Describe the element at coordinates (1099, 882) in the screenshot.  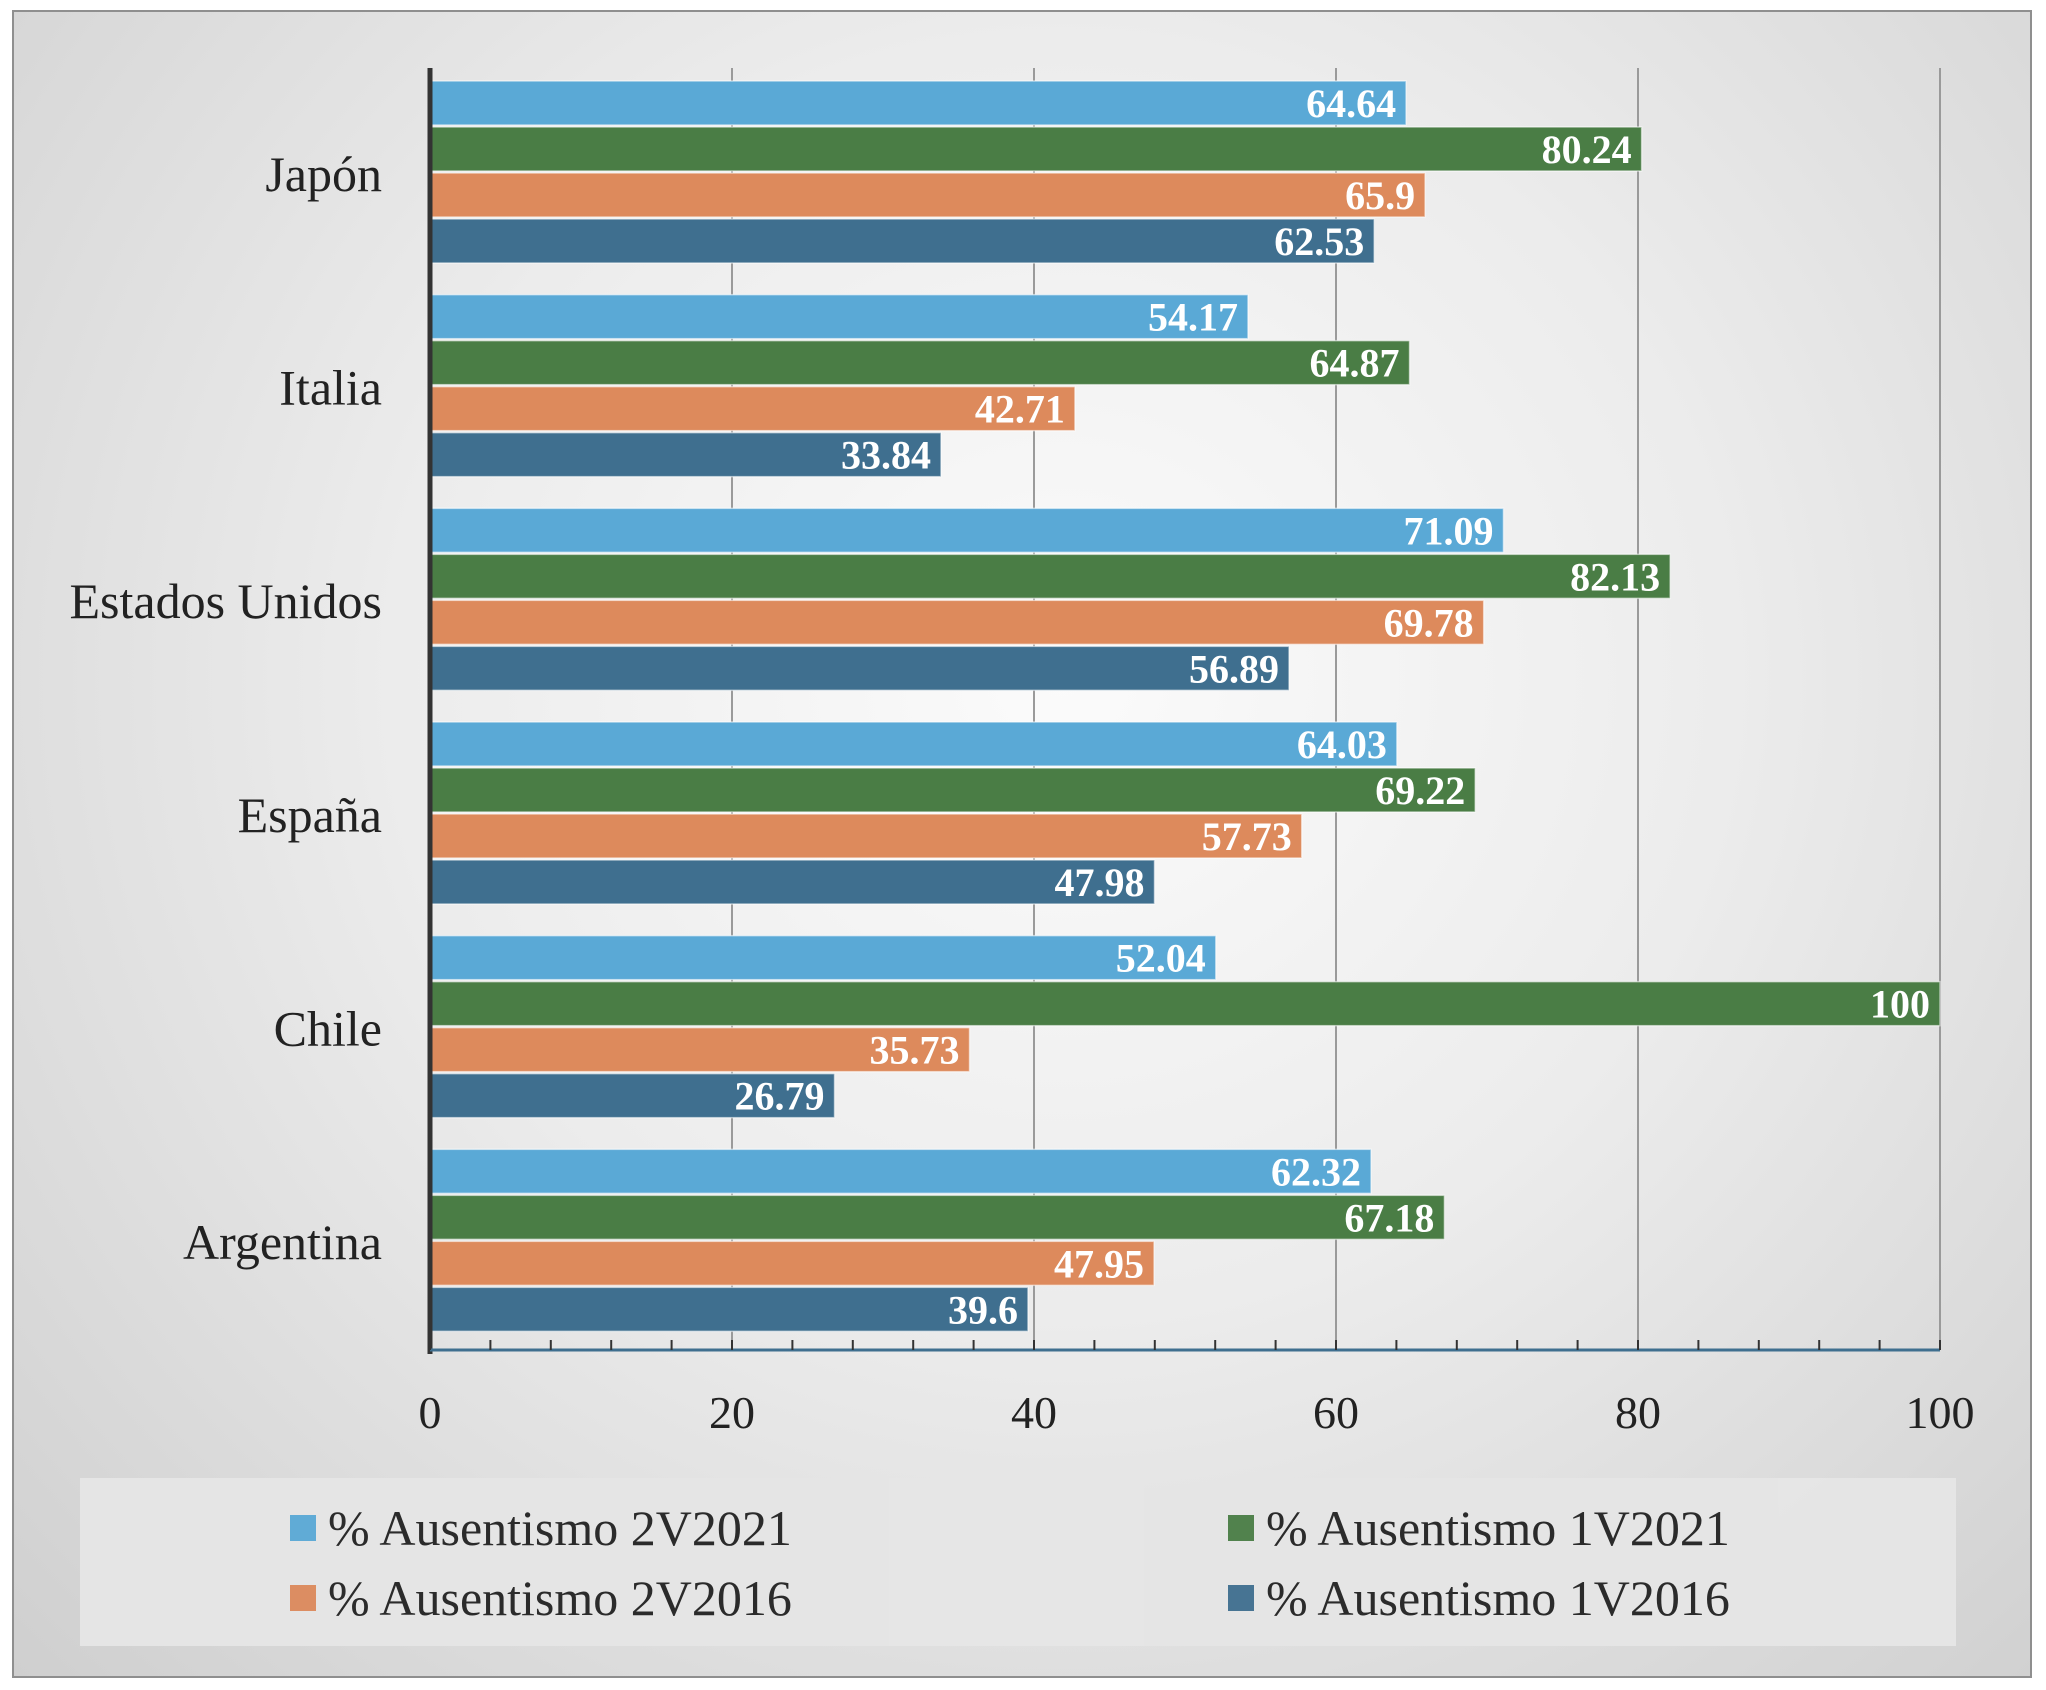
I see `data-label-espana-ausentismo-1v2016: 47.98` at that location.